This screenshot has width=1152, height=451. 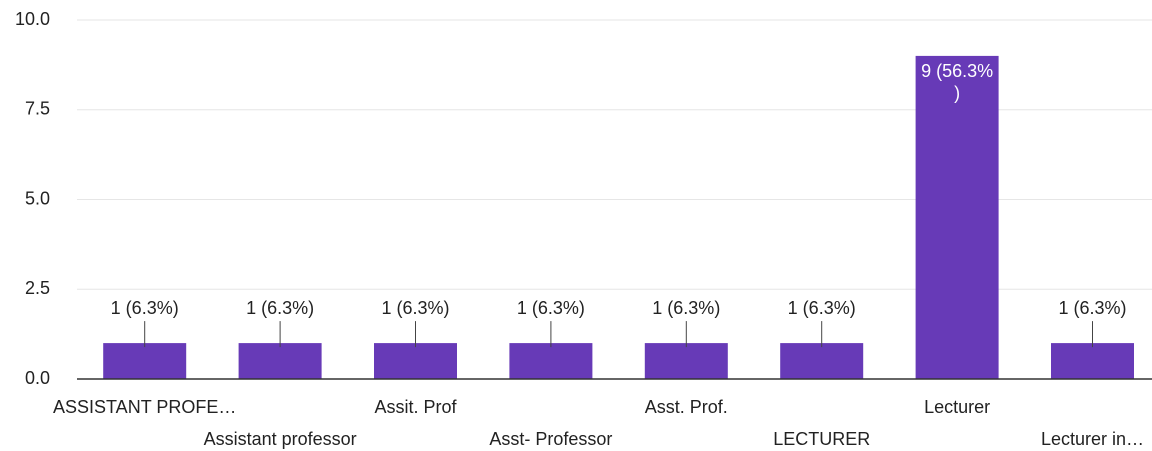 I want to click on x-tick-label: LECTURER, so click(x=821, y=439).